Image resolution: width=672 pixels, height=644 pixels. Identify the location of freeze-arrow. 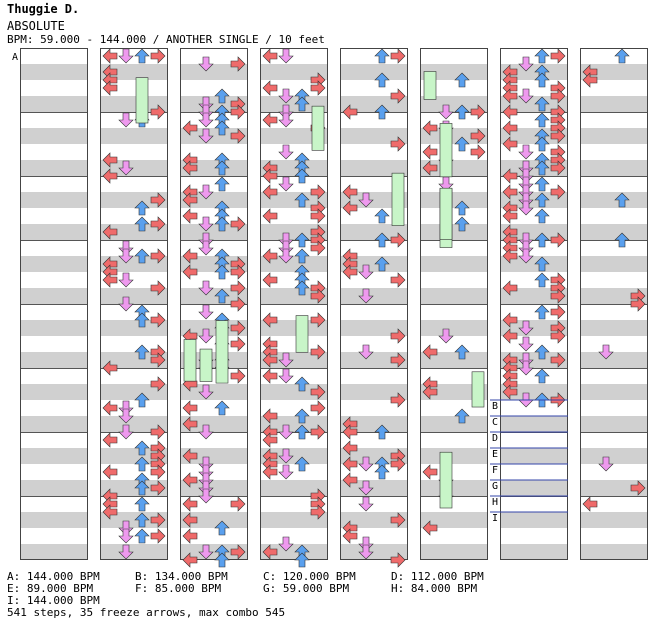
(190, 360).